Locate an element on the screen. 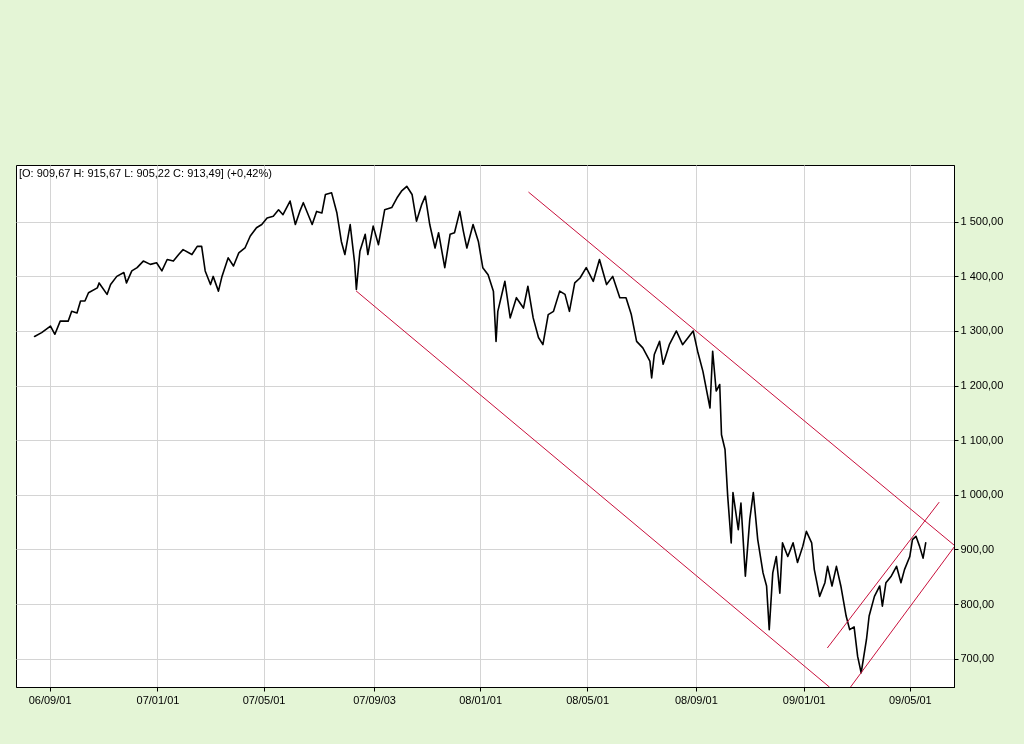 The height and width of the screenshot is (744, 1024). y-tick-label: 1 500,00 is located at coordinates (982, 221).